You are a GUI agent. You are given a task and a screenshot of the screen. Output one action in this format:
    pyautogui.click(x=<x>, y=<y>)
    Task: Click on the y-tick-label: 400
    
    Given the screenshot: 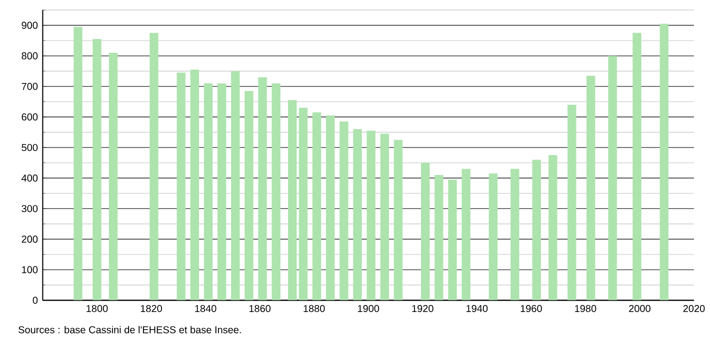 What is the action you would take?
    pyautogui.click(x=30, y=178)
    